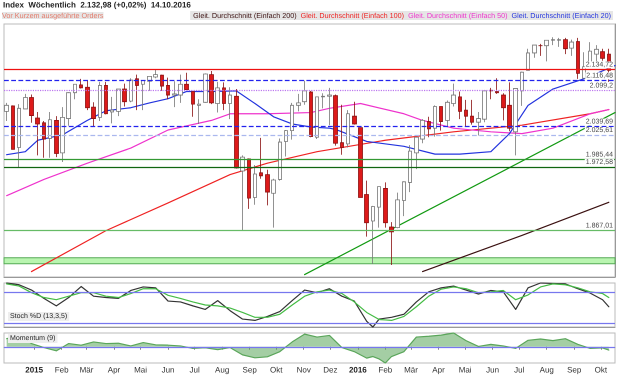  What do you see at coordinates (303, 370) in the screenshot?
I see `x-tick-label: Nov` at bounding box center [303, 370].